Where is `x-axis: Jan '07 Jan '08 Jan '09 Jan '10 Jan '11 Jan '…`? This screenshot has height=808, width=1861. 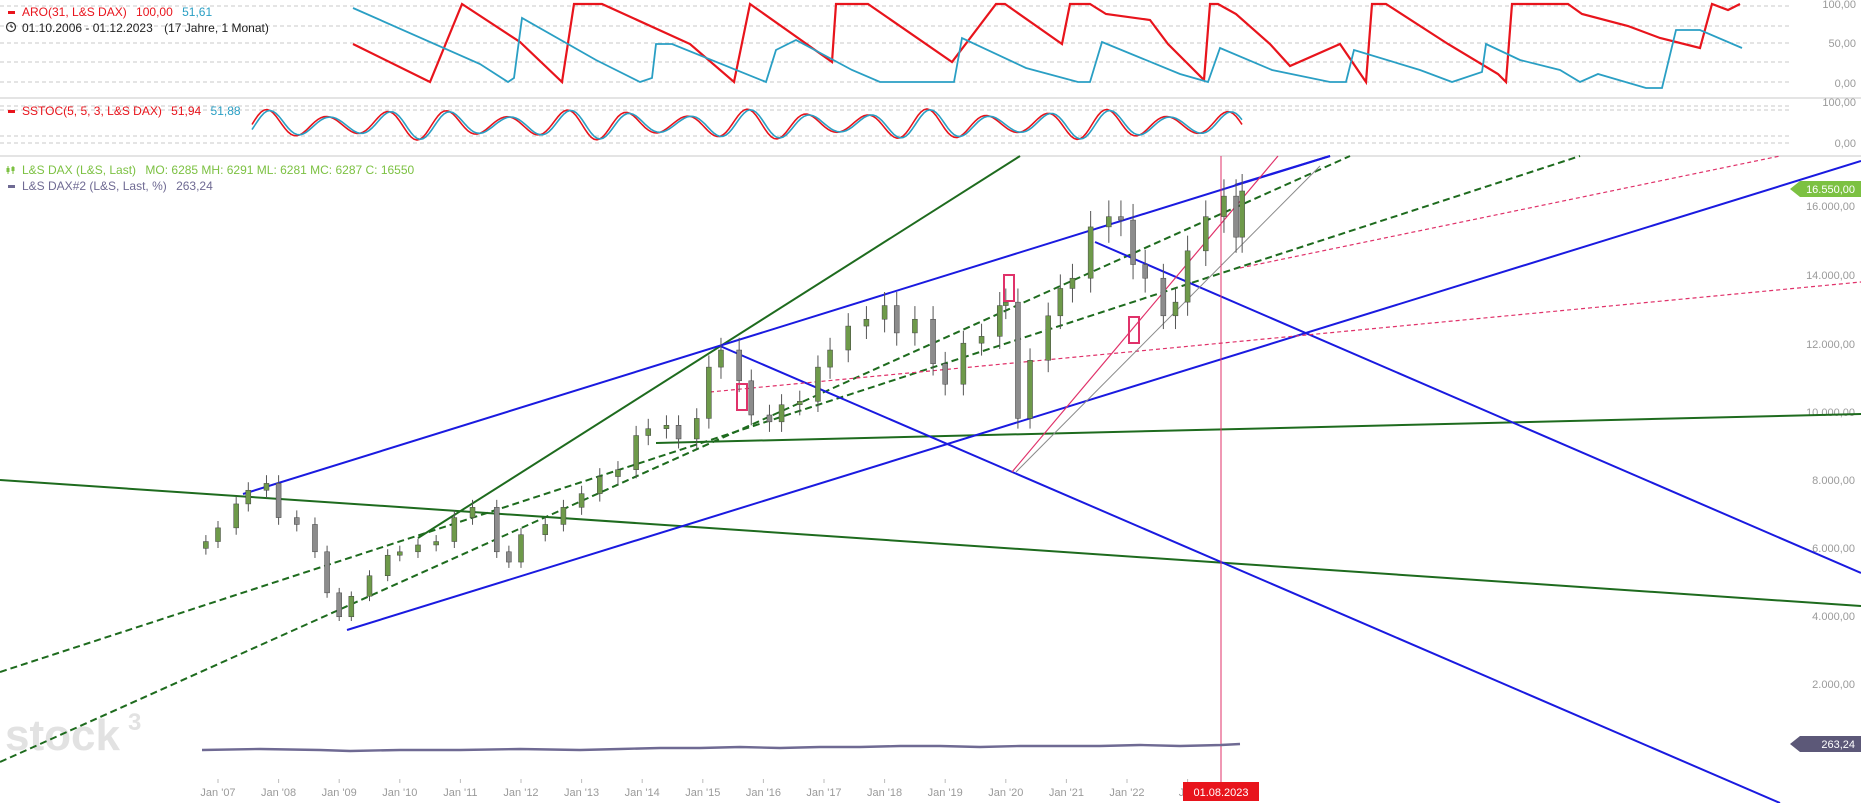
x-axis: Jan '07 Jan '08 Jan '09 Jan '10 Jan '11 Jan '… is located at coordinates (698, 789).